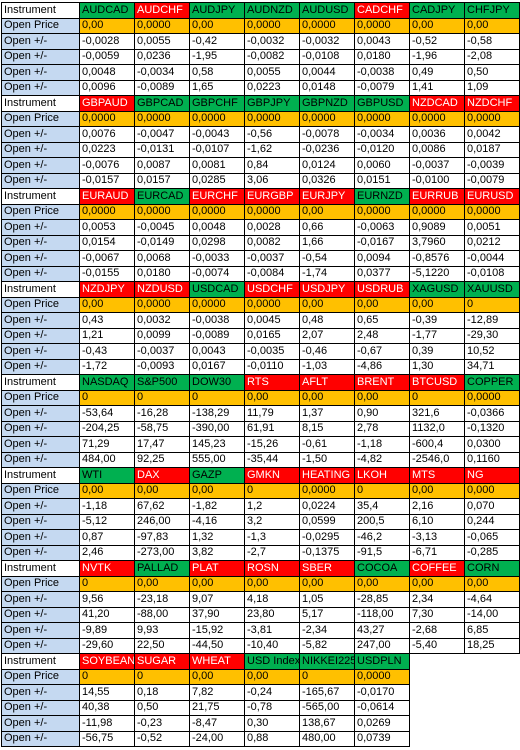  What do you see at coordinates (382, 444) in the screenshot?
I see `change-value: -1,18` at bounding box center [382, 444].